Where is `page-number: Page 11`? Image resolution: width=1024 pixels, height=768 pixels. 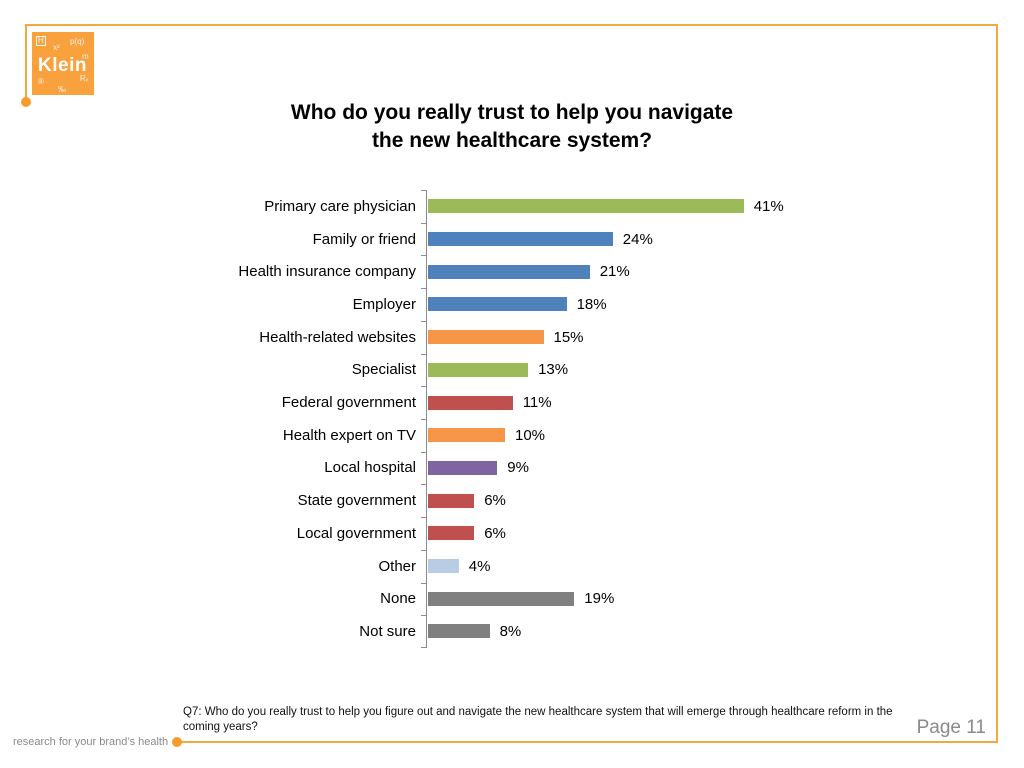 page-number: Page 11 is located at coordinates (951, 727).